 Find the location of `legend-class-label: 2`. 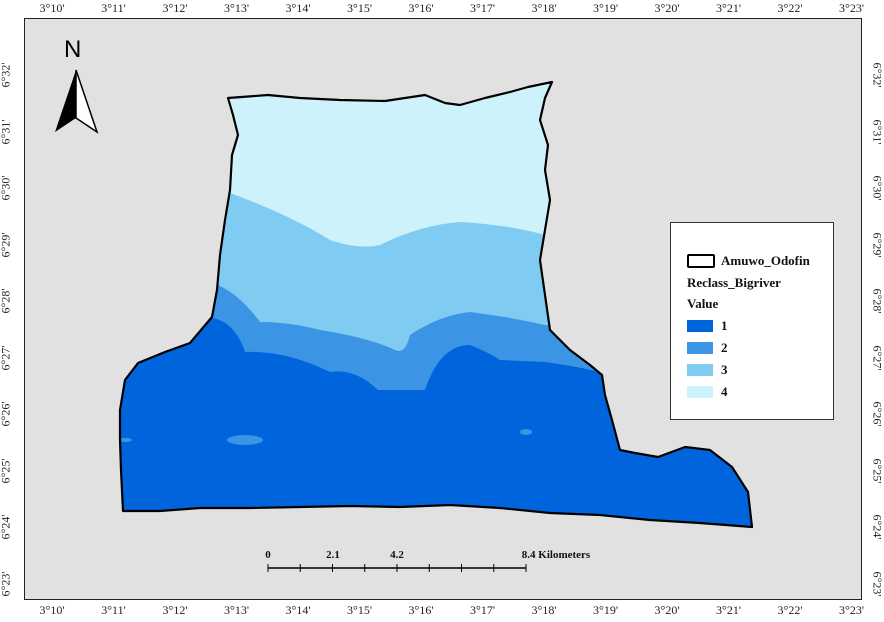

legend-class-label: 2 is located at coordinates (724, 347).